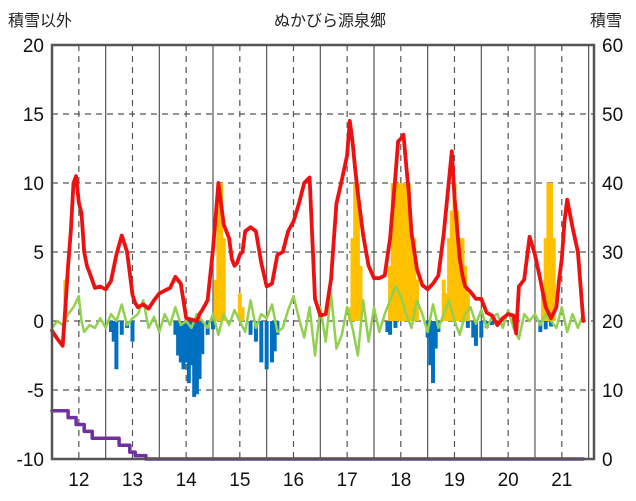 Image resolution: width=636 pixels, height=501 pixels. I want to click on y-left-tick-label: -10, so click(30, 460).